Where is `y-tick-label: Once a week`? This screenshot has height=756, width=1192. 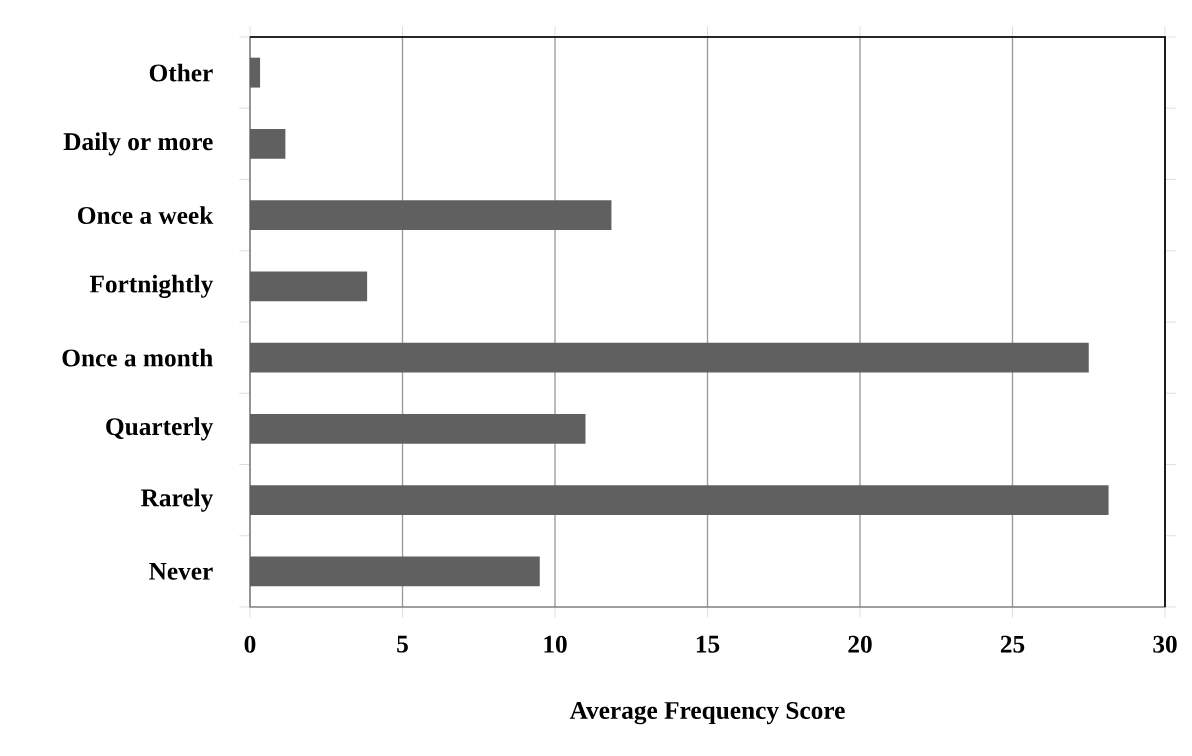 y-tick-label: Once a week is located at coordinates (146, 215).